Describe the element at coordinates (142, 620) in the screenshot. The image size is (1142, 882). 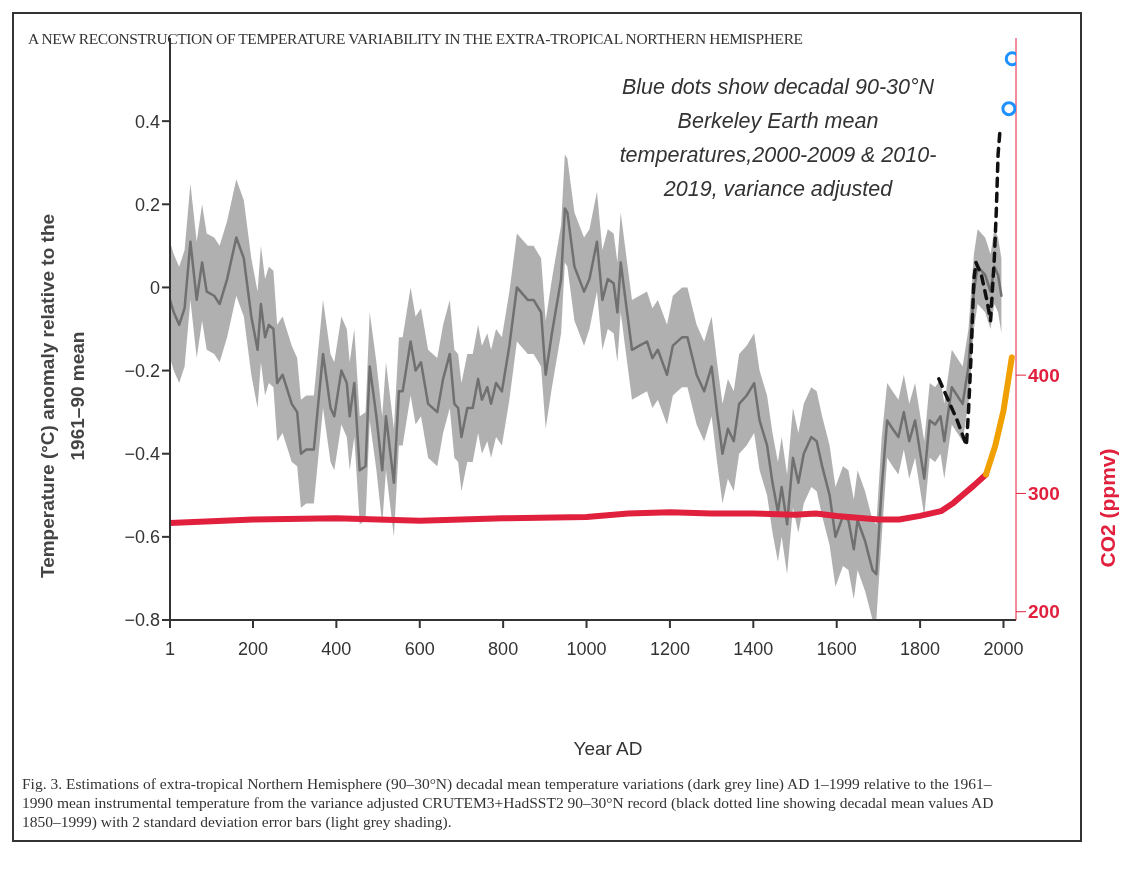
I see `y-tick-label: −0.8` at that location.